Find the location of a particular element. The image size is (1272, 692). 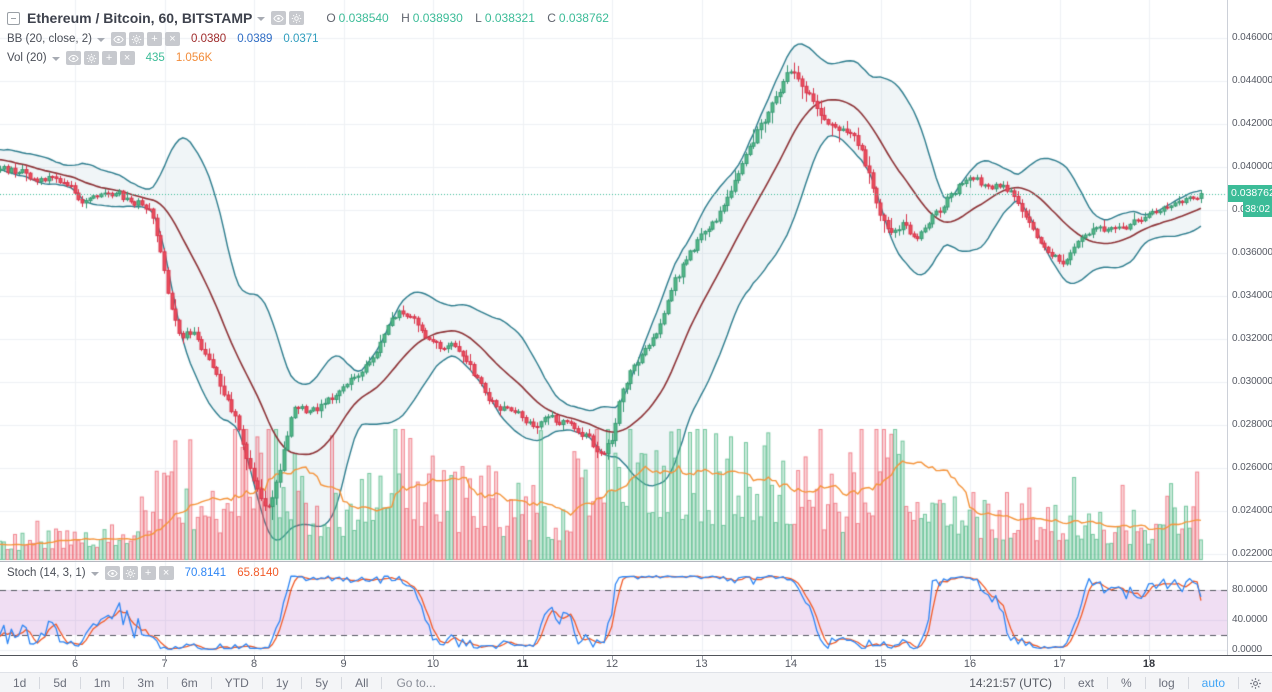

price-axis-label: 0.040000 is located at coordinates (1252, 166).